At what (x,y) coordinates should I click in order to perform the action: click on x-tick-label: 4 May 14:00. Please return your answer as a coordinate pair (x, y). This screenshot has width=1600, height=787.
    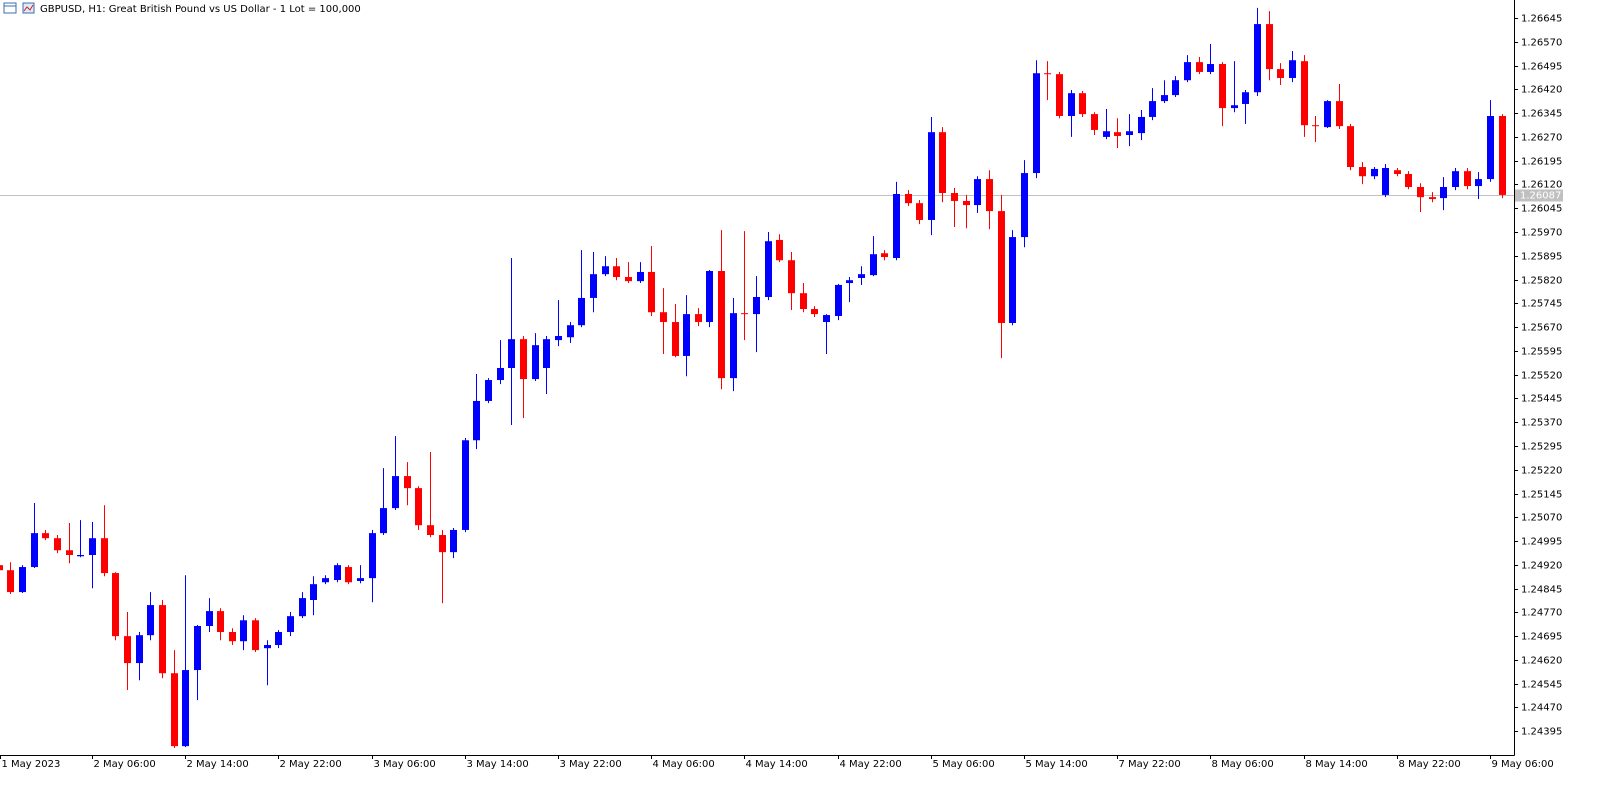
    Looking at the image, I should click on (777, 764).